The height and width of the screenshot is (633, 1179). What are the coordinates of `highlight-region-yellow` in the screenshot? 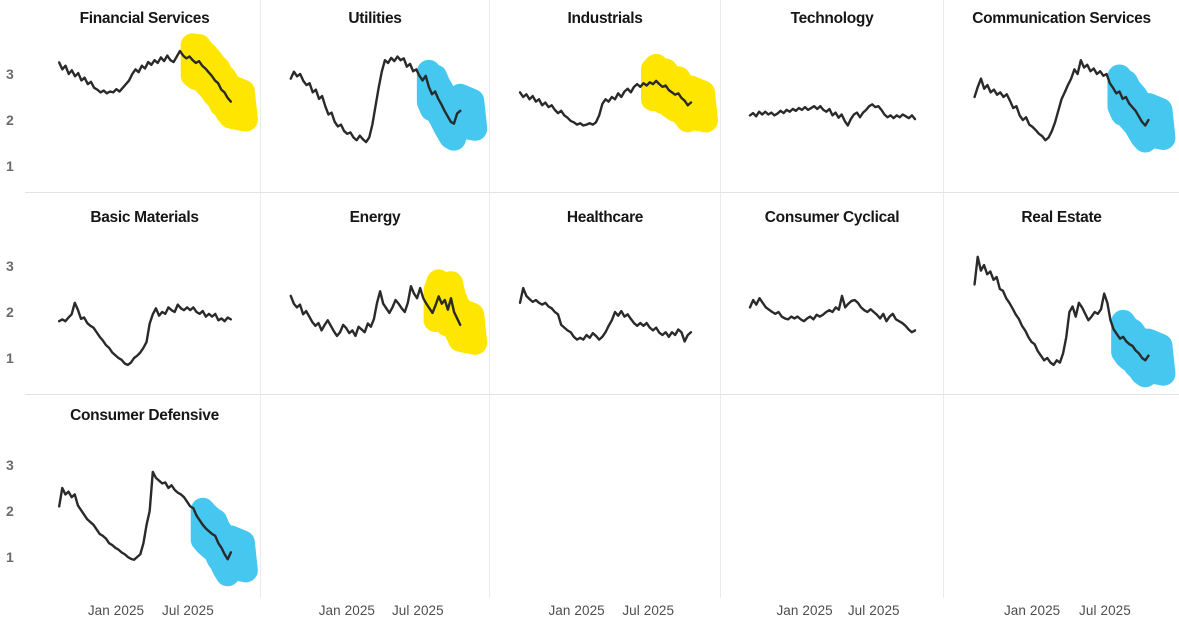 It's located at (219, 82).